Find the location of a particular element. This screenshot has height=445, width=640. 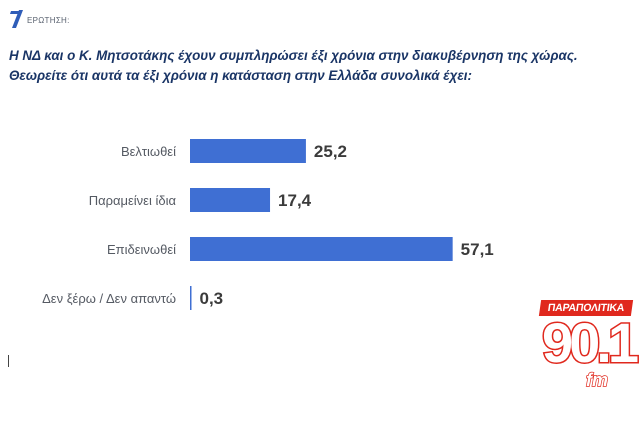

category-label: Επιδεινωθεί is located at coordinates (141, 249).